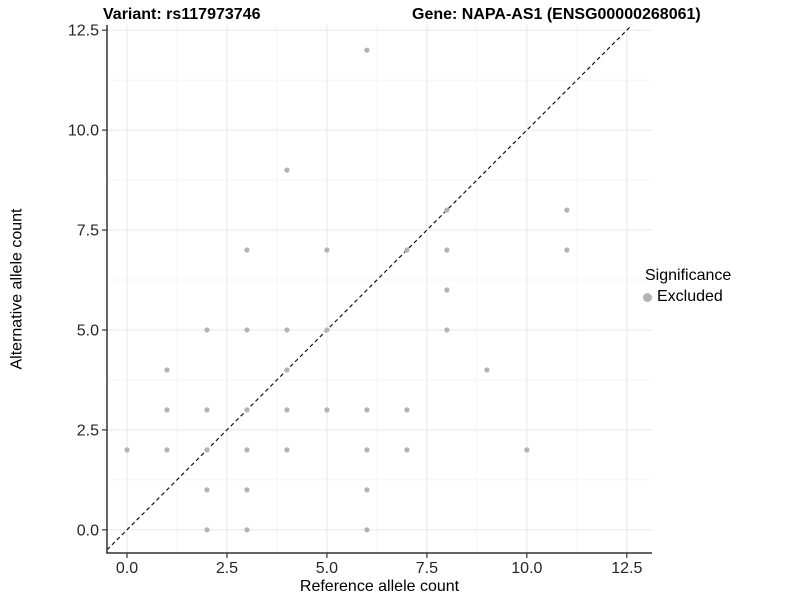 Image resolution: width=800 pixels, height=600 pixels. I want to click on excluded-point-icon, so click(647, 297).